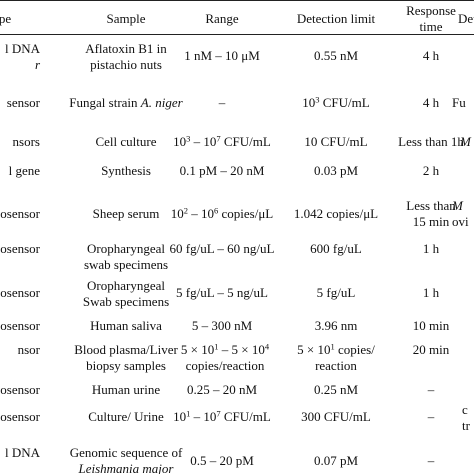 The image size is (474, 474). I want to click on row5-detection-limit: 1.042 copies/μL, so click(336, 213).